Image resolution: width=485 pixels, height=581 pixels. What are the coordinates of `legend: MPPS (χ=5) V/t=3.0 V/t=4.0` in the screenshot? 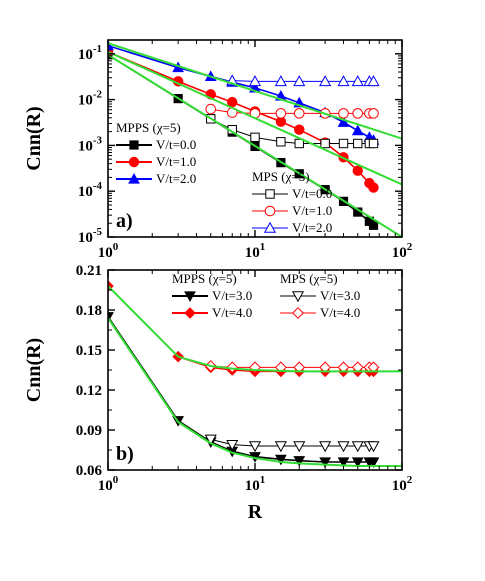 It's located at (212, 295).